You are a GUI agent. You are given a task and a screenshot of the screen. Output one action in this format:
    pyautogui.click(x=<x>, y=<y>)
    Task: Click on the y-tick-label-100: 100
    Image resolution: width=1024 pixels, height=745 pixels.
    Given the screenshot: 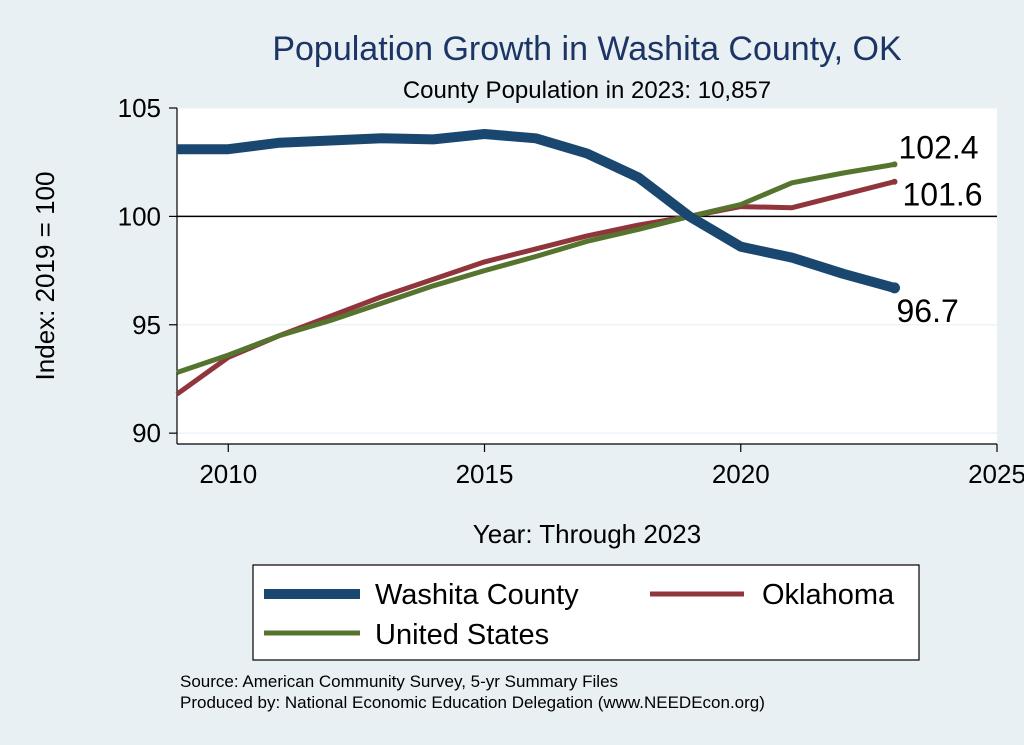 What is the action you would take?
    pyautogui.click(x=139, y=216)
    